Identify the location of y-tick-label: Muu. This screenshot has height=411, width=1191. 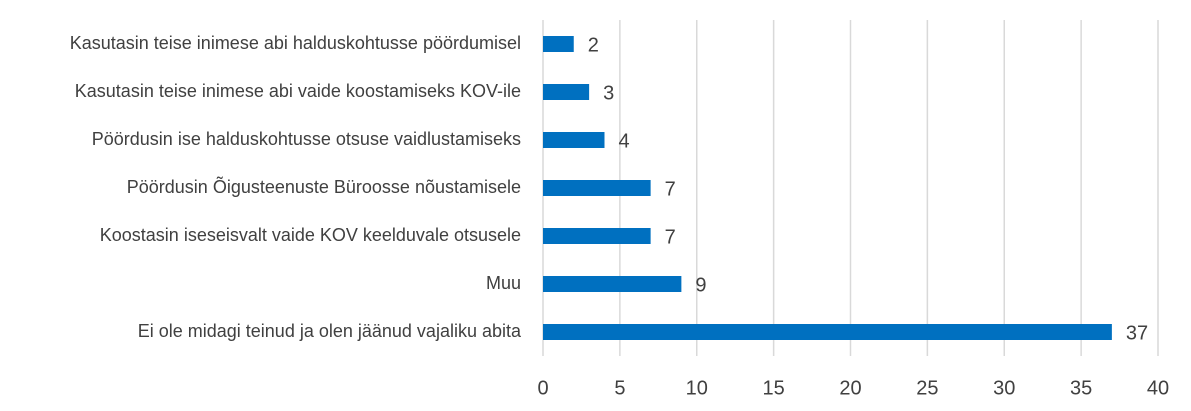
(503, 283).